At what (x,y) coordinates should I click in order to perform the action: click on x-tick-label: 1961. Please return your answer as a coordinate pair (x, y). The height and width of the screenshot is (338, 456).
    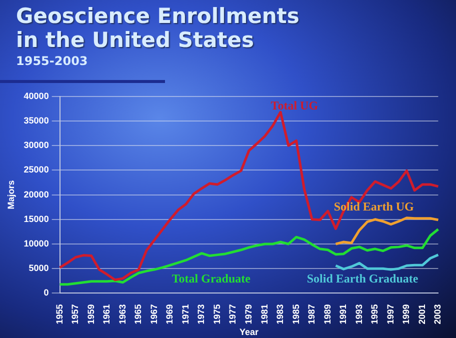
    Looking at the image, I should click on (107, 314).